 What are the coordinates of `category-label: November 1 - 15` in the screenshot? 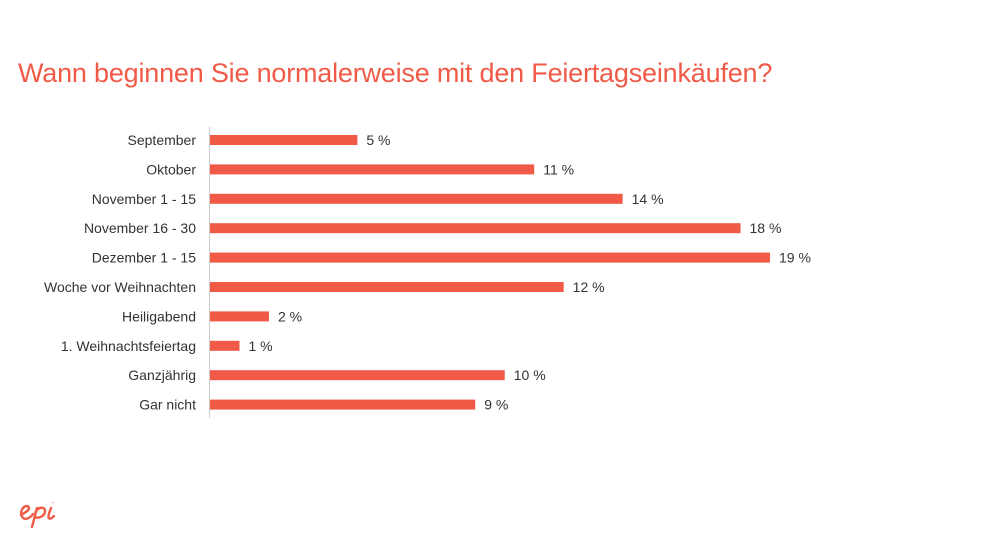 It's located at (144, 199).